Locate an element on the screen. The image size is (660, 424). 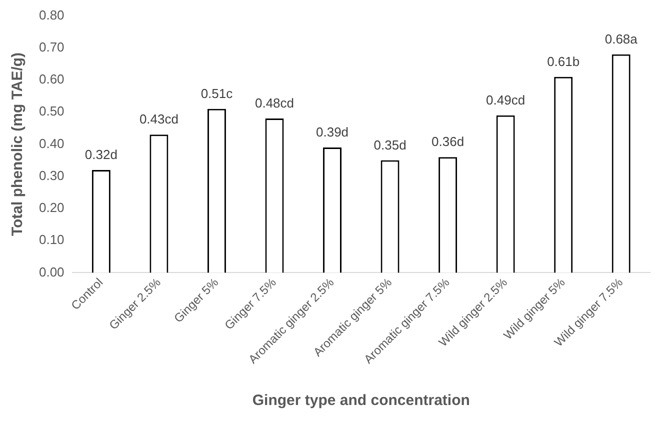
y-tick-label: 0.20 is located at coordinates (51, 208).